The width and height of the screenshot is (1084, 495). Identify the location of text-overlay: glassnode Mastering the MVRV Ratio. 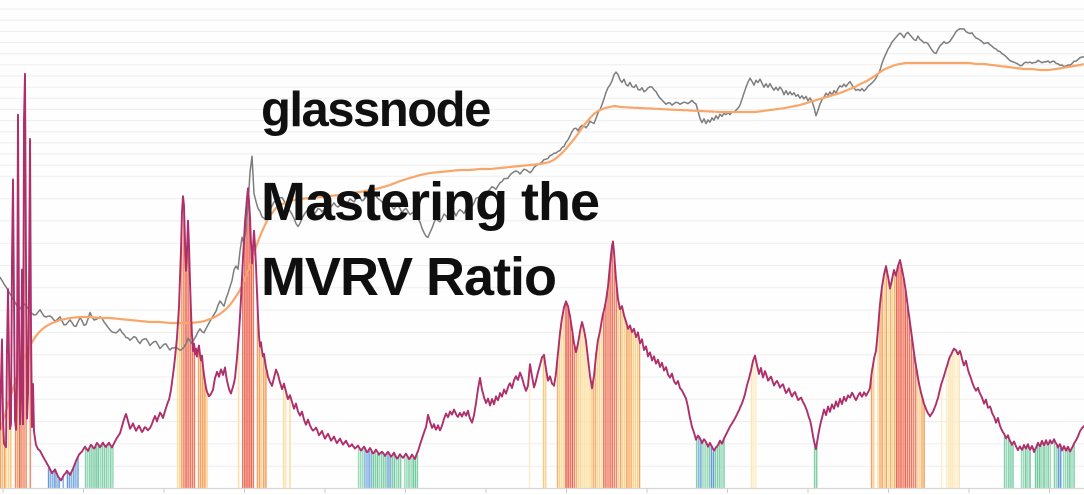
(430, 199).